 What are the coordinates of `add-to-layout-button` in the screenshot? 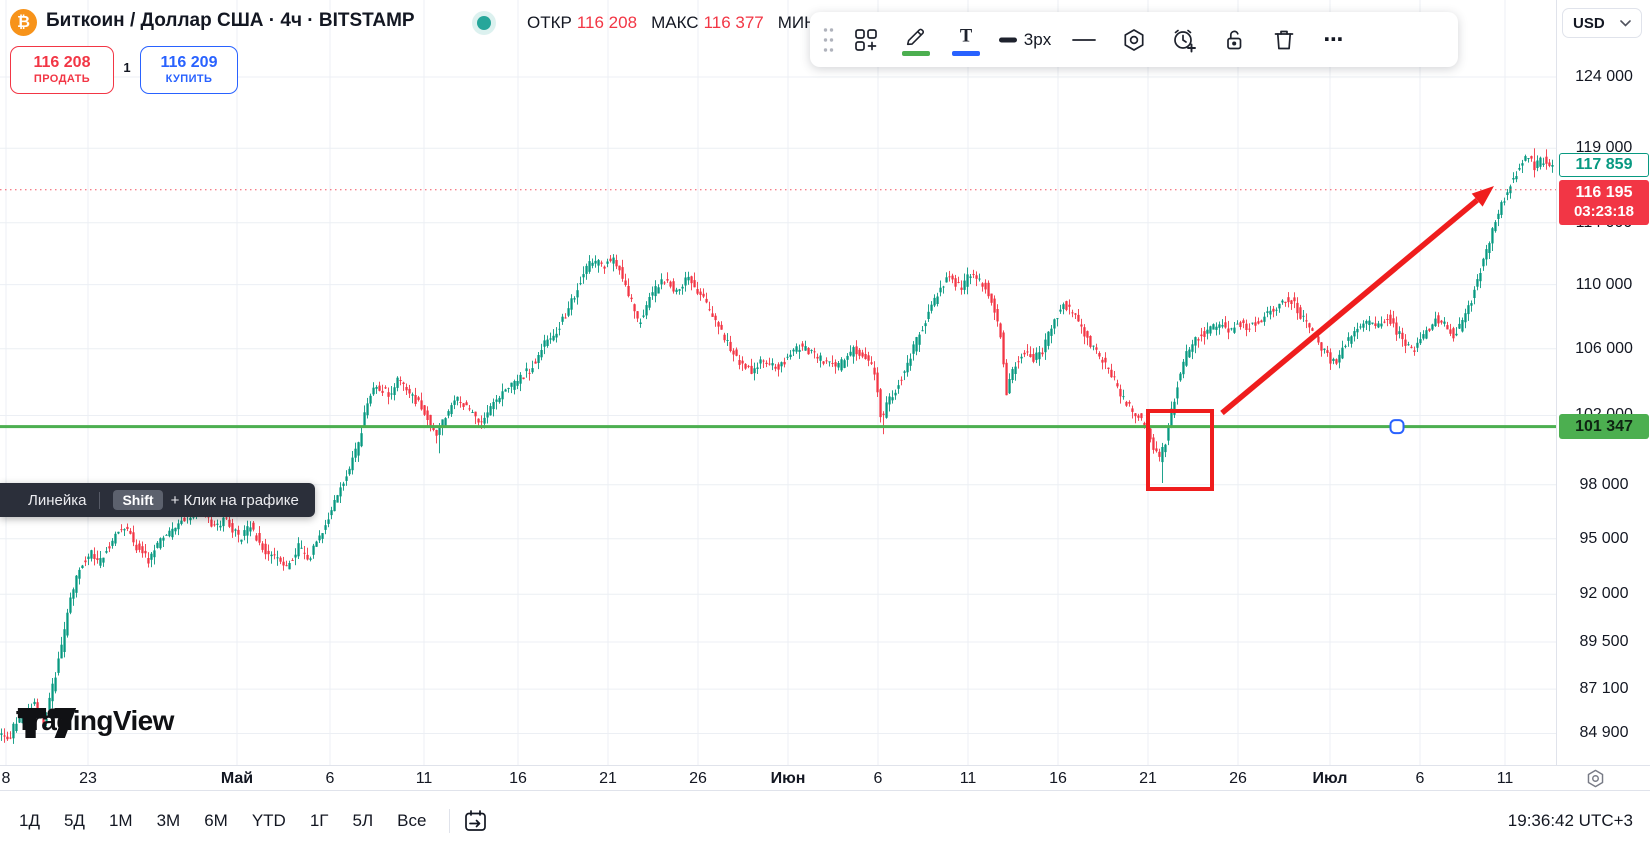 It's located at (866, 40).